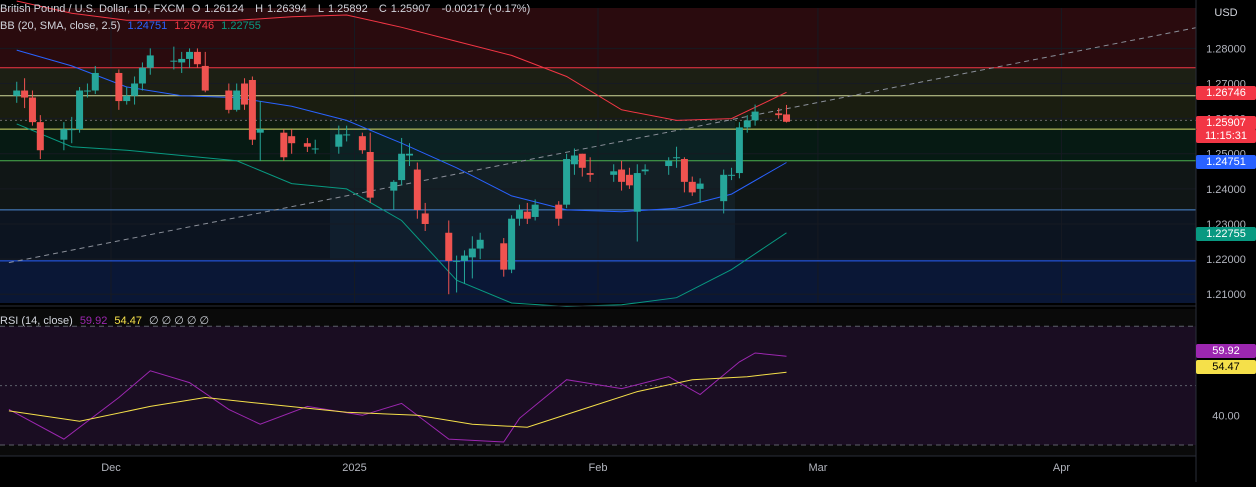 The image size is (1256, 487). Describe the element at coordinates (60, 26) in the screenshot. I see `bb-label: BB (20, SMA, close, 2.5)` at that location.